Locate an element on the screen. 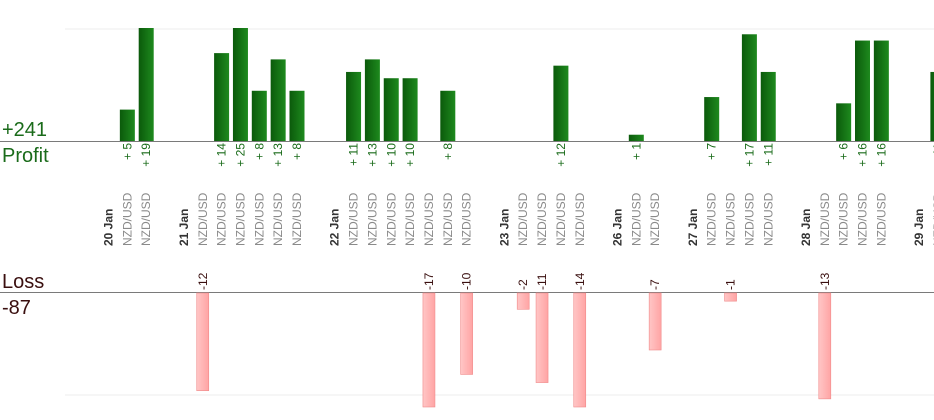  profit-total: +241 is located at coordinates (25, 130).